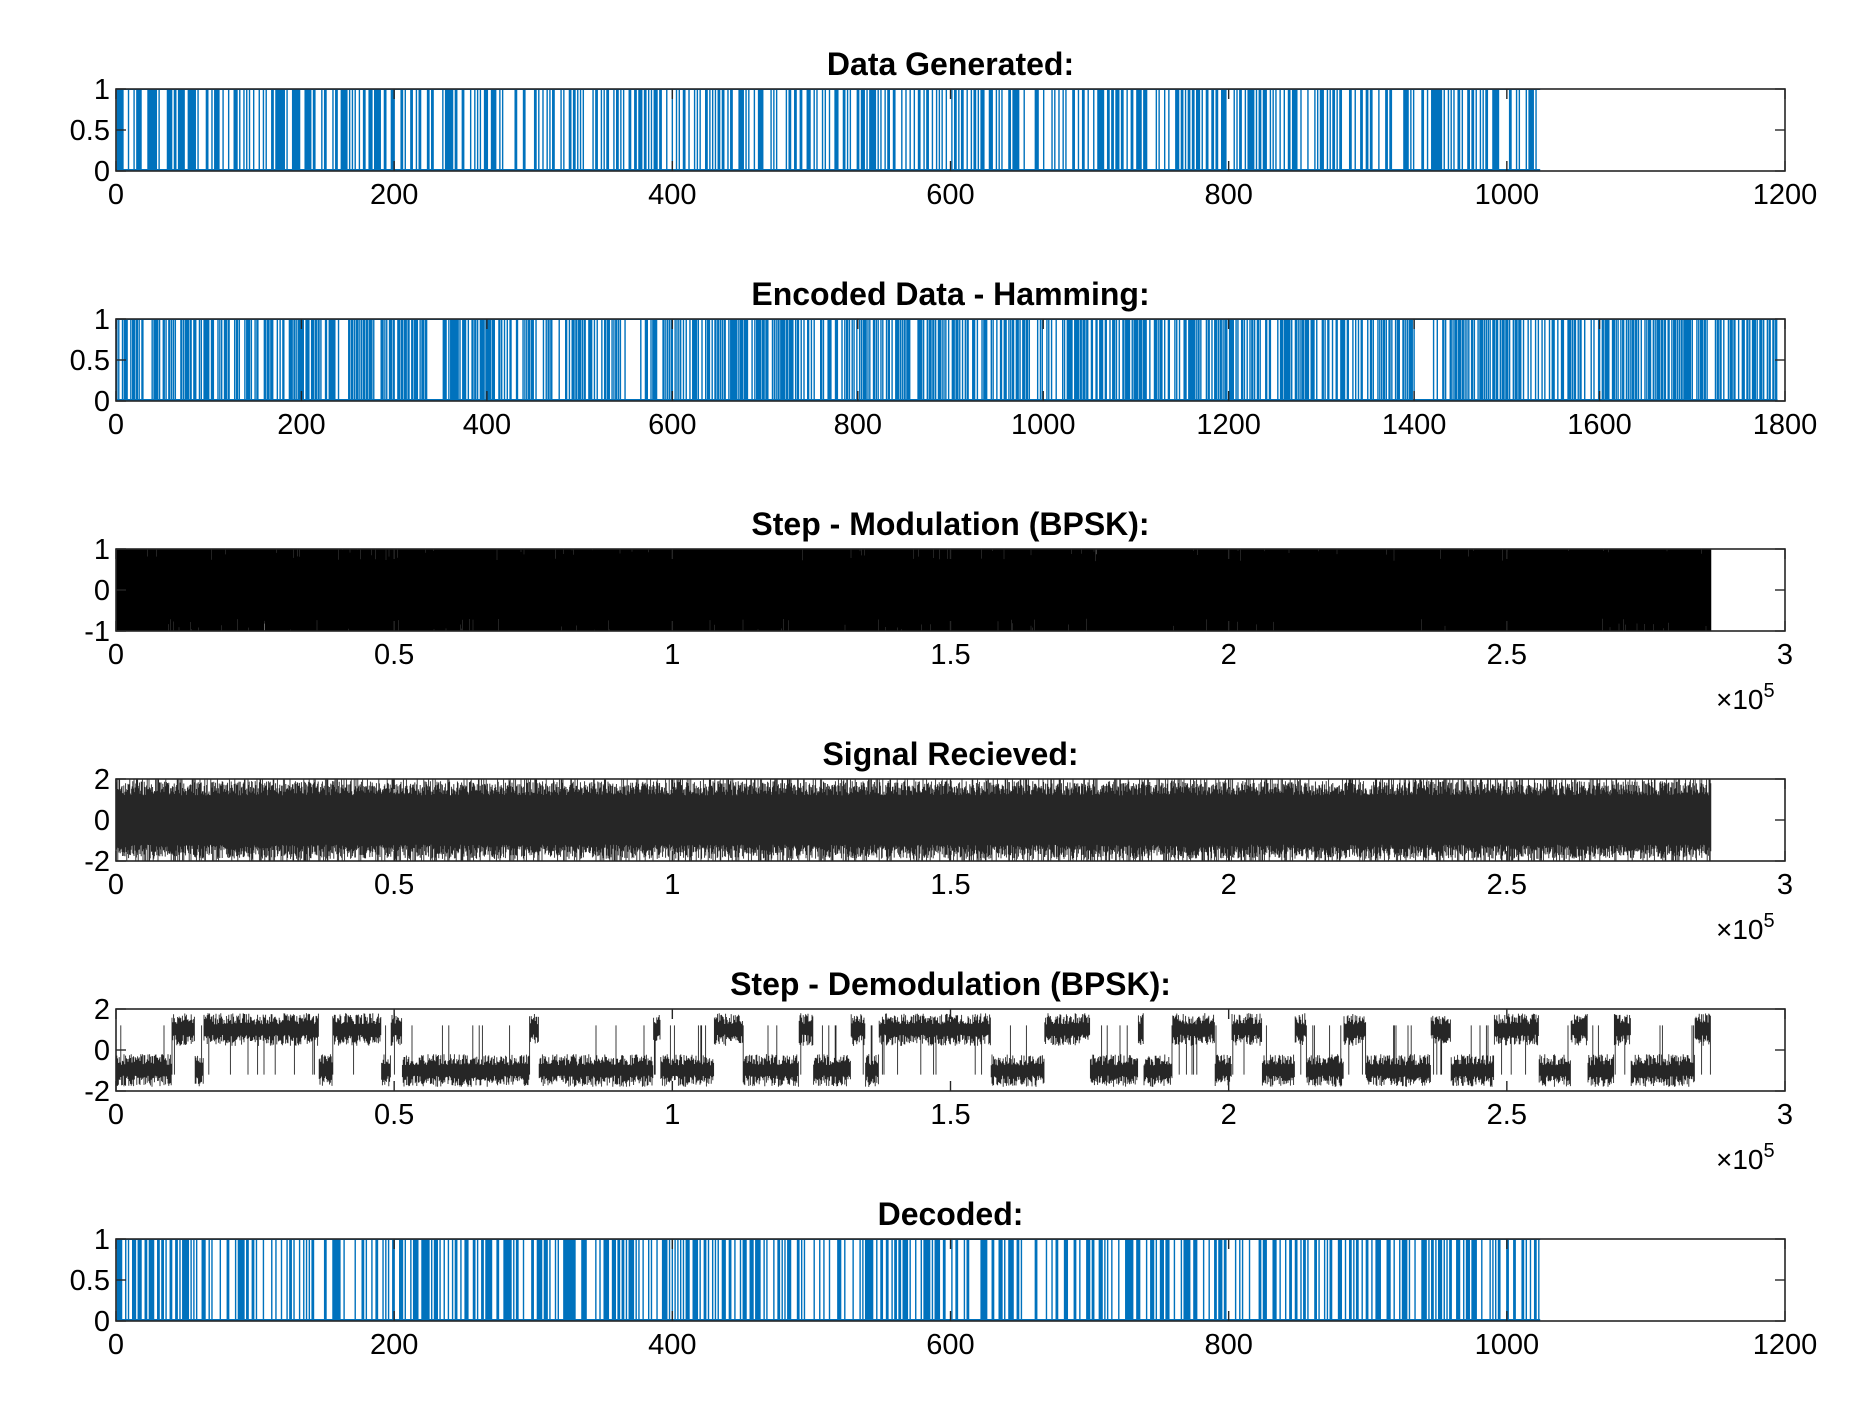 Image resolution: width=1868 pixels, height=1422 pixels. I want to click on subplot-6: 0 200 400 600 800 1000 1200 0 0.5 1 Decoded:, so click(944, 1278).